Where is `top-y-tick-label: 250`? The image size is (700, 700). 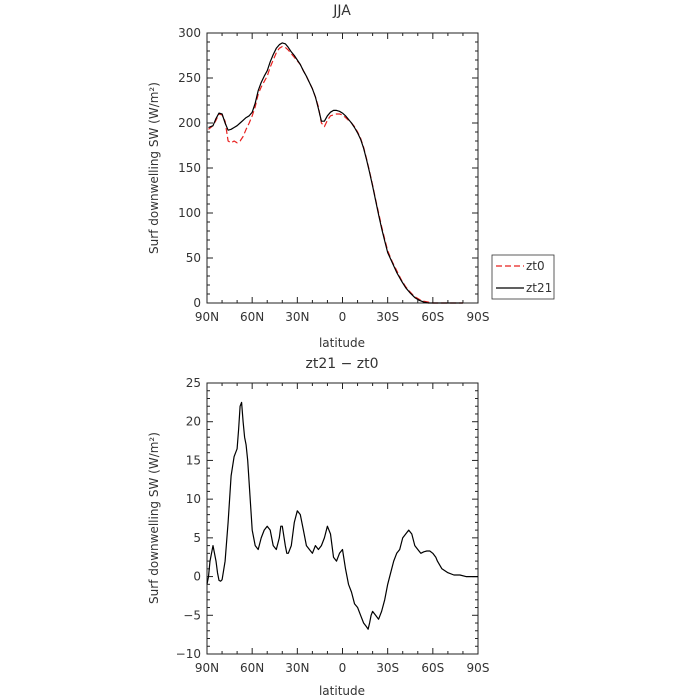 top-y-tick-label: 250 is located at coordinates (189, 78).